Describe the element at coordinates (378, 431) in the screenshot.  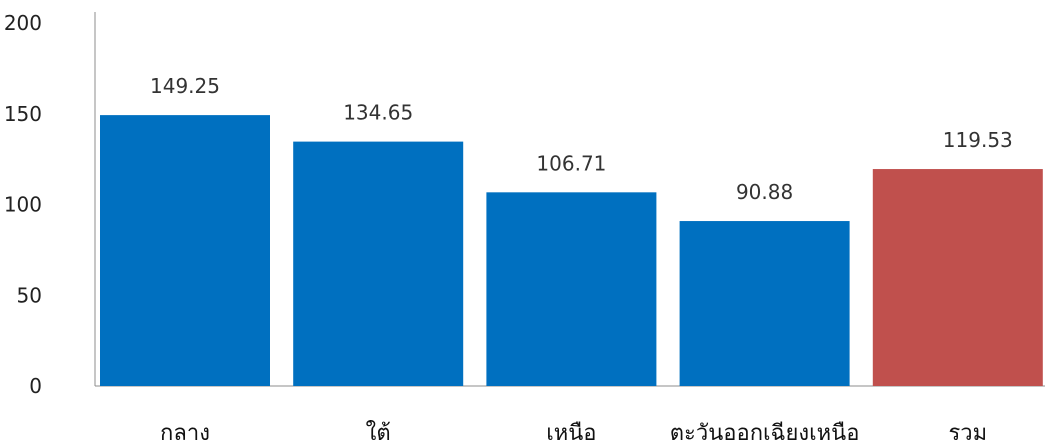
I see `category-label: ใต้` at that location.